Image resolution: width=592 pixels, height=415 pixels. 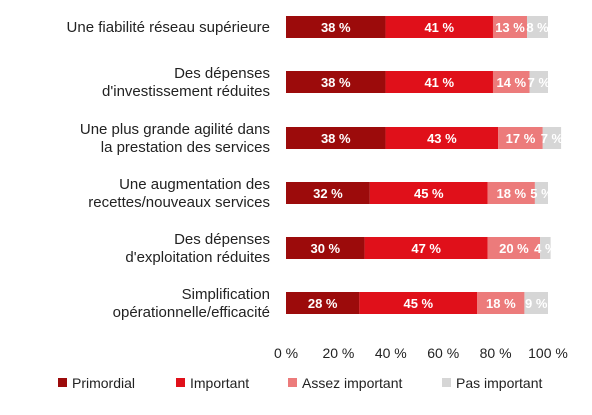 I want to click on category-label: Une fiabilité réseau supérieure, so click(x=168, y=27).